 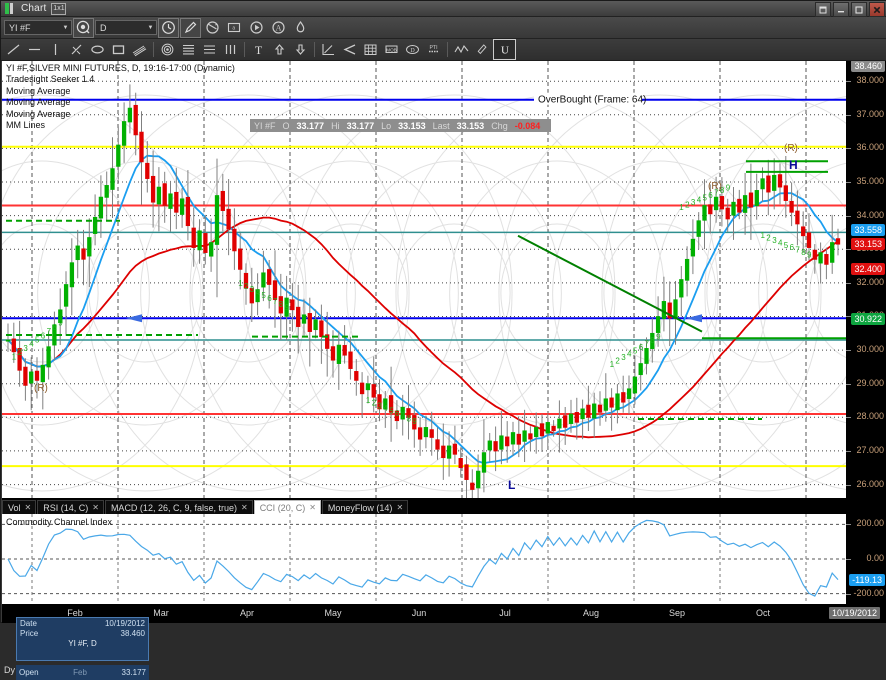 What do you see at coordinates (14, 507) in the screenshot?
I see `indicator-tab-label: Vol` at bounding box center [14, 507].